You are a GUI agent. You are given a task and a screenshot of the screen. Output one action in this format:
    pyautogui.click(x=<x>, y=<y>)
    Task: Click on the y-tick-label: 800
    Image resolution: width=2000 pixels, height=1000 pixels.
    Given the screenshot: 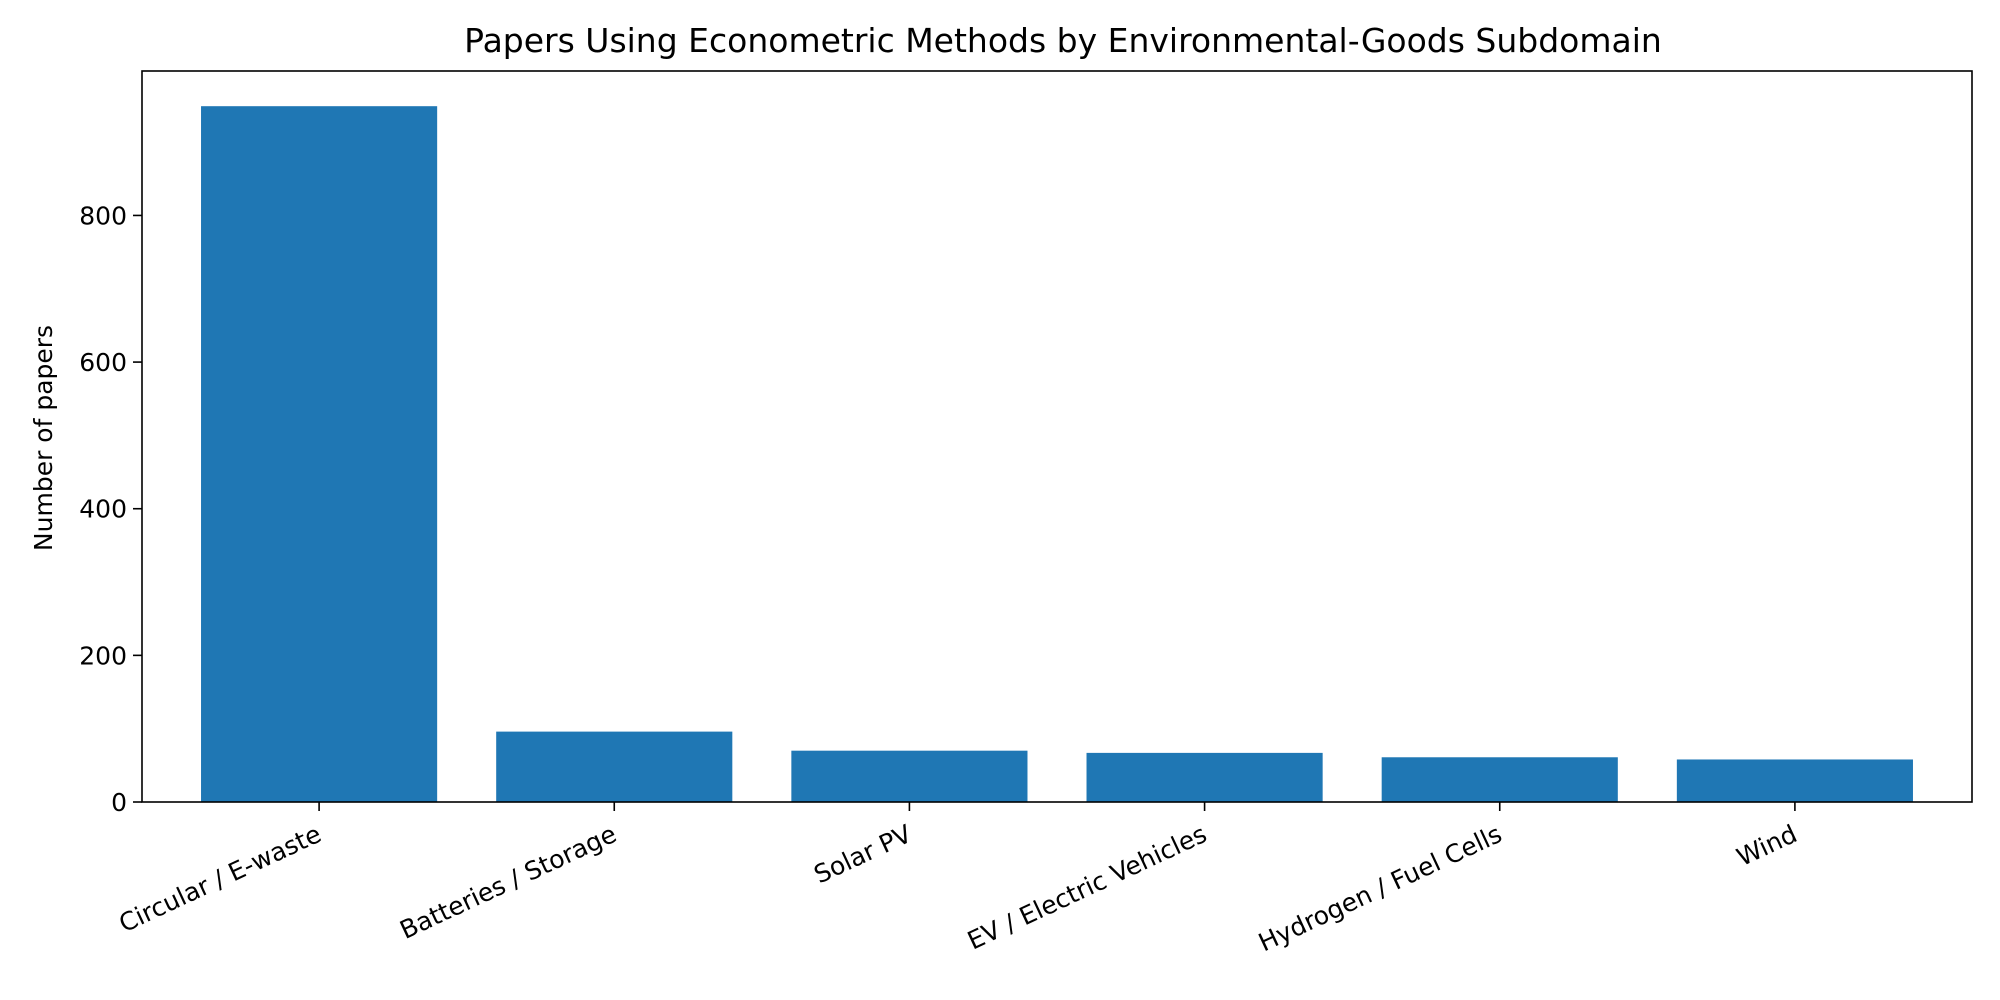 What is the action you would take?
    pyautogui.click(x=103, y=215)
    